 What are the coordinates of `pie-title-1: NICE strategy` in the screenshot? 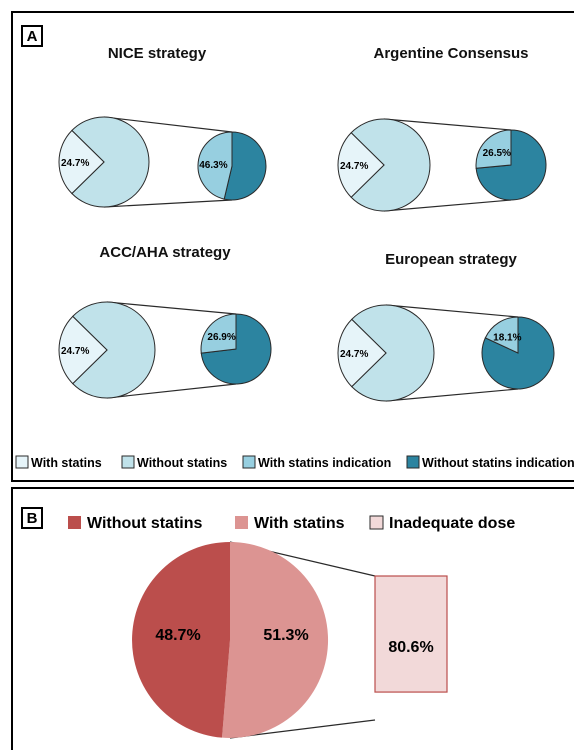 It's located at (157, 53).